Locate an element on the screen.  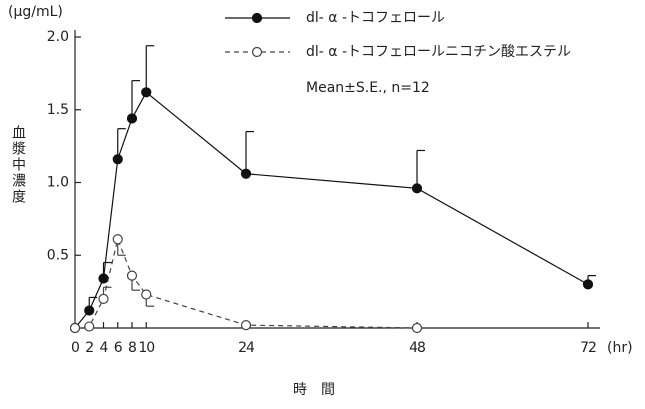
x-tick-label: 24 is located at coordinates (246, 348).